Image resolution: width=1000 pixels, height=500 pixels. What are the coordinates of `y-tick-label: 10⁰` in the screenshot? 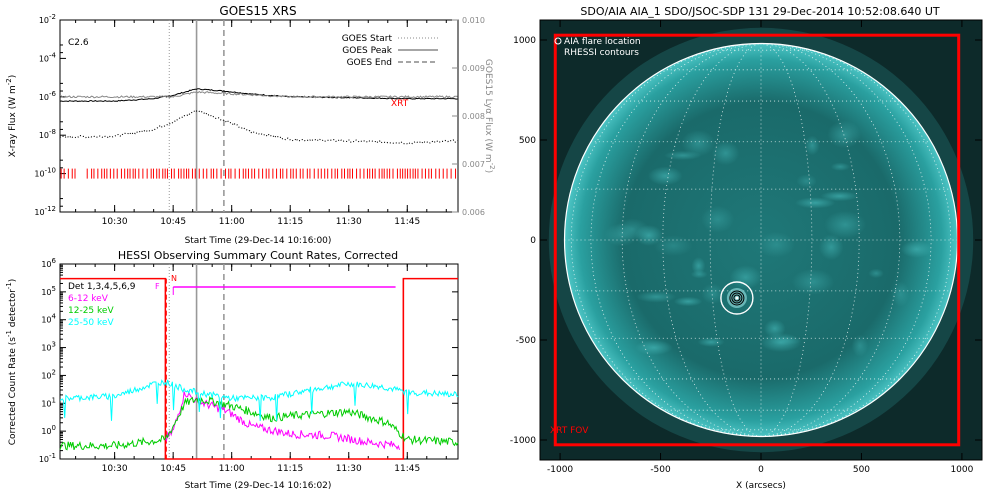 It's located at (48, 430).